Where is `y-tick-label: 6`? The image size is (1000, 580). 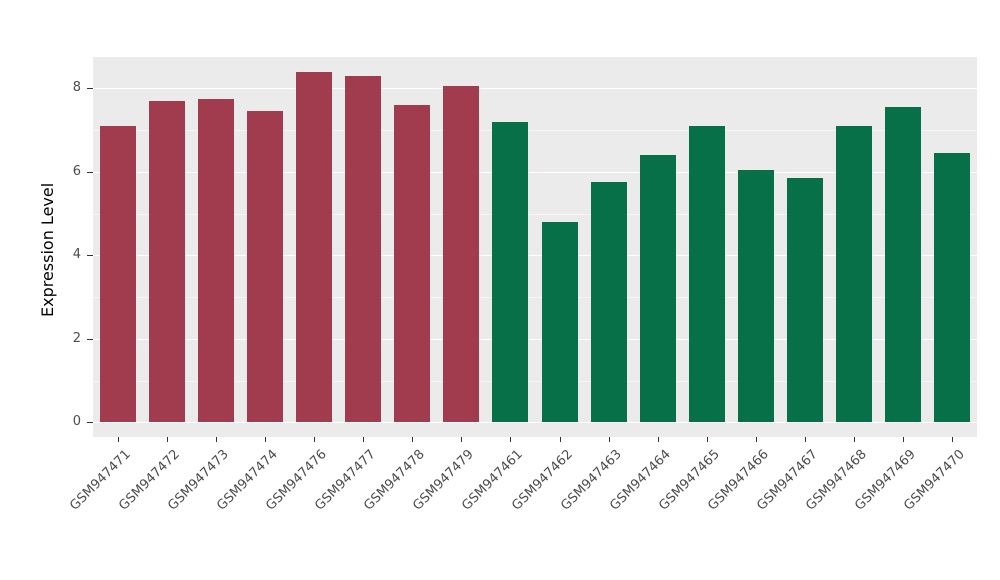
y-tick-label: 6 is located at coordinates (76, 171).